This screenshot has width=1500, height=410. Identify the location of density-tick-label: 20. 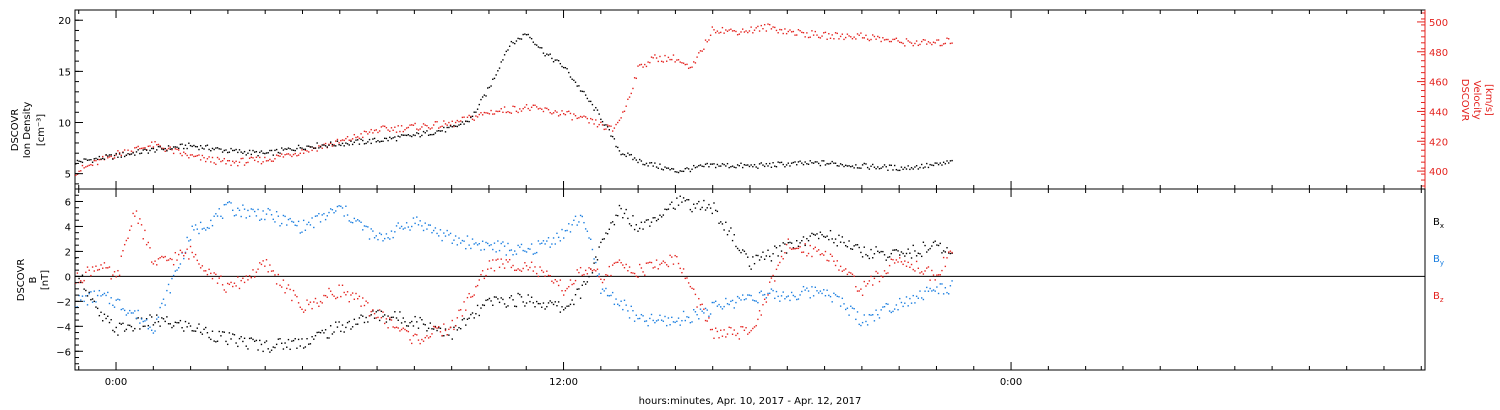
(64, 21).